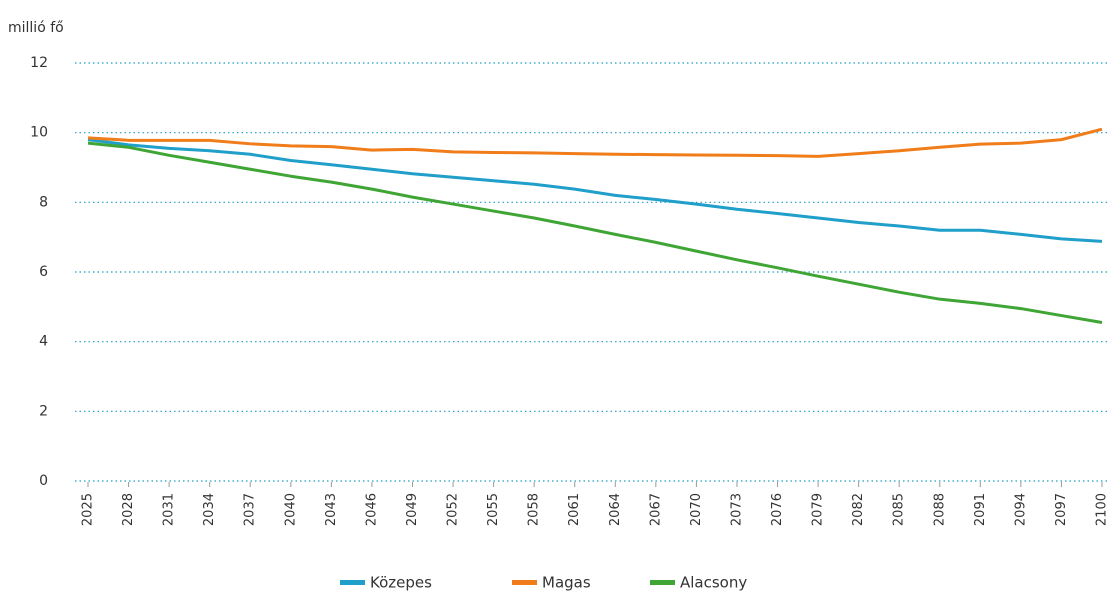  What do you see at coordinates (655, 509) in the screenshot?
I see `x-tick-label: 2067` at bounding box center [655, 509].